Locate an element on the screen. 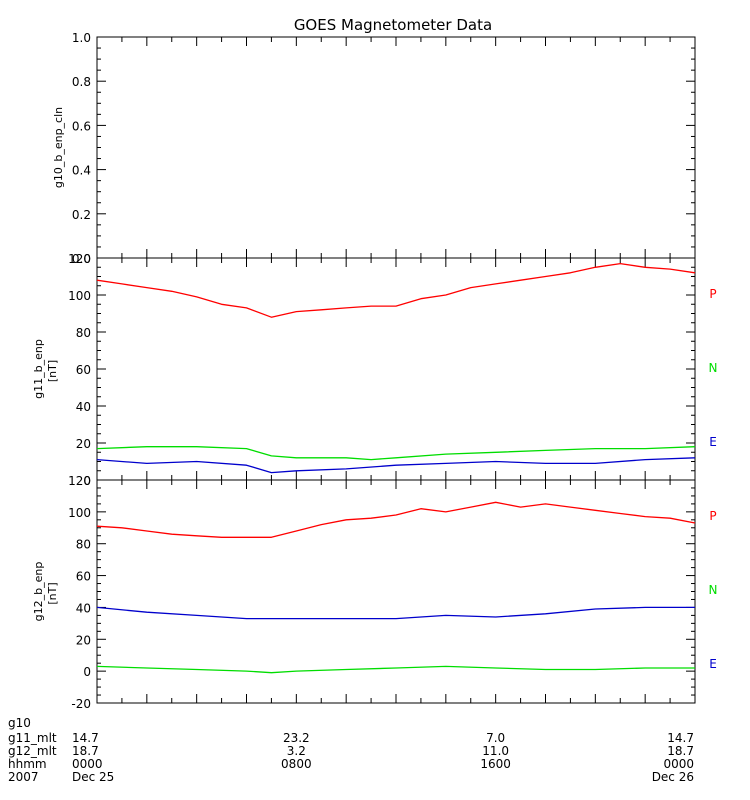 Image resolution: width=750 pixels, height=800 pixels. footer-row-value: 0800 is located at coordinates (296, 764).